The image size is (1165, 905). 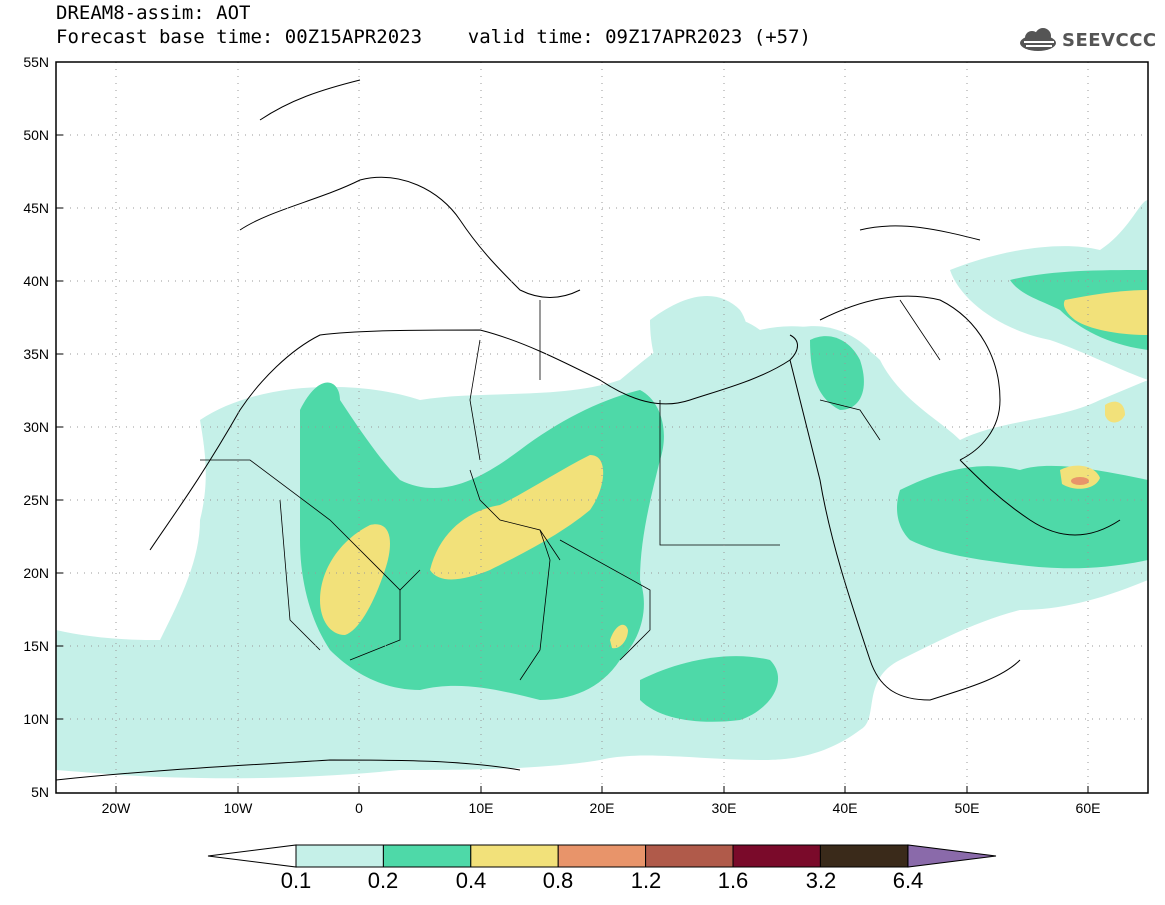 What do you see at coordinates (36, 135) in the screenshot?
I see `lat-label-50n: 50N` at bounding box center [36, 135].